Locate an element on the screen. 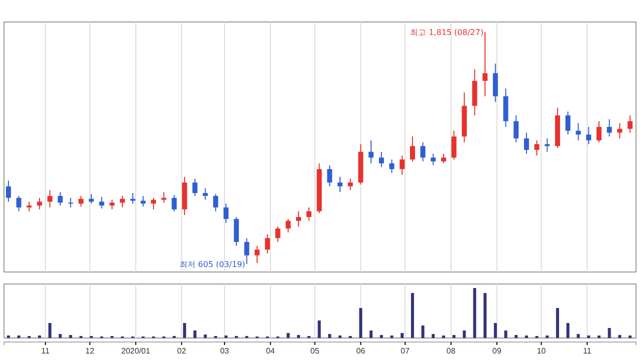 Image resolution: width=640 pixels, height=360 pixels. x-tick-label: 06 is located at coordinates (361, 351).